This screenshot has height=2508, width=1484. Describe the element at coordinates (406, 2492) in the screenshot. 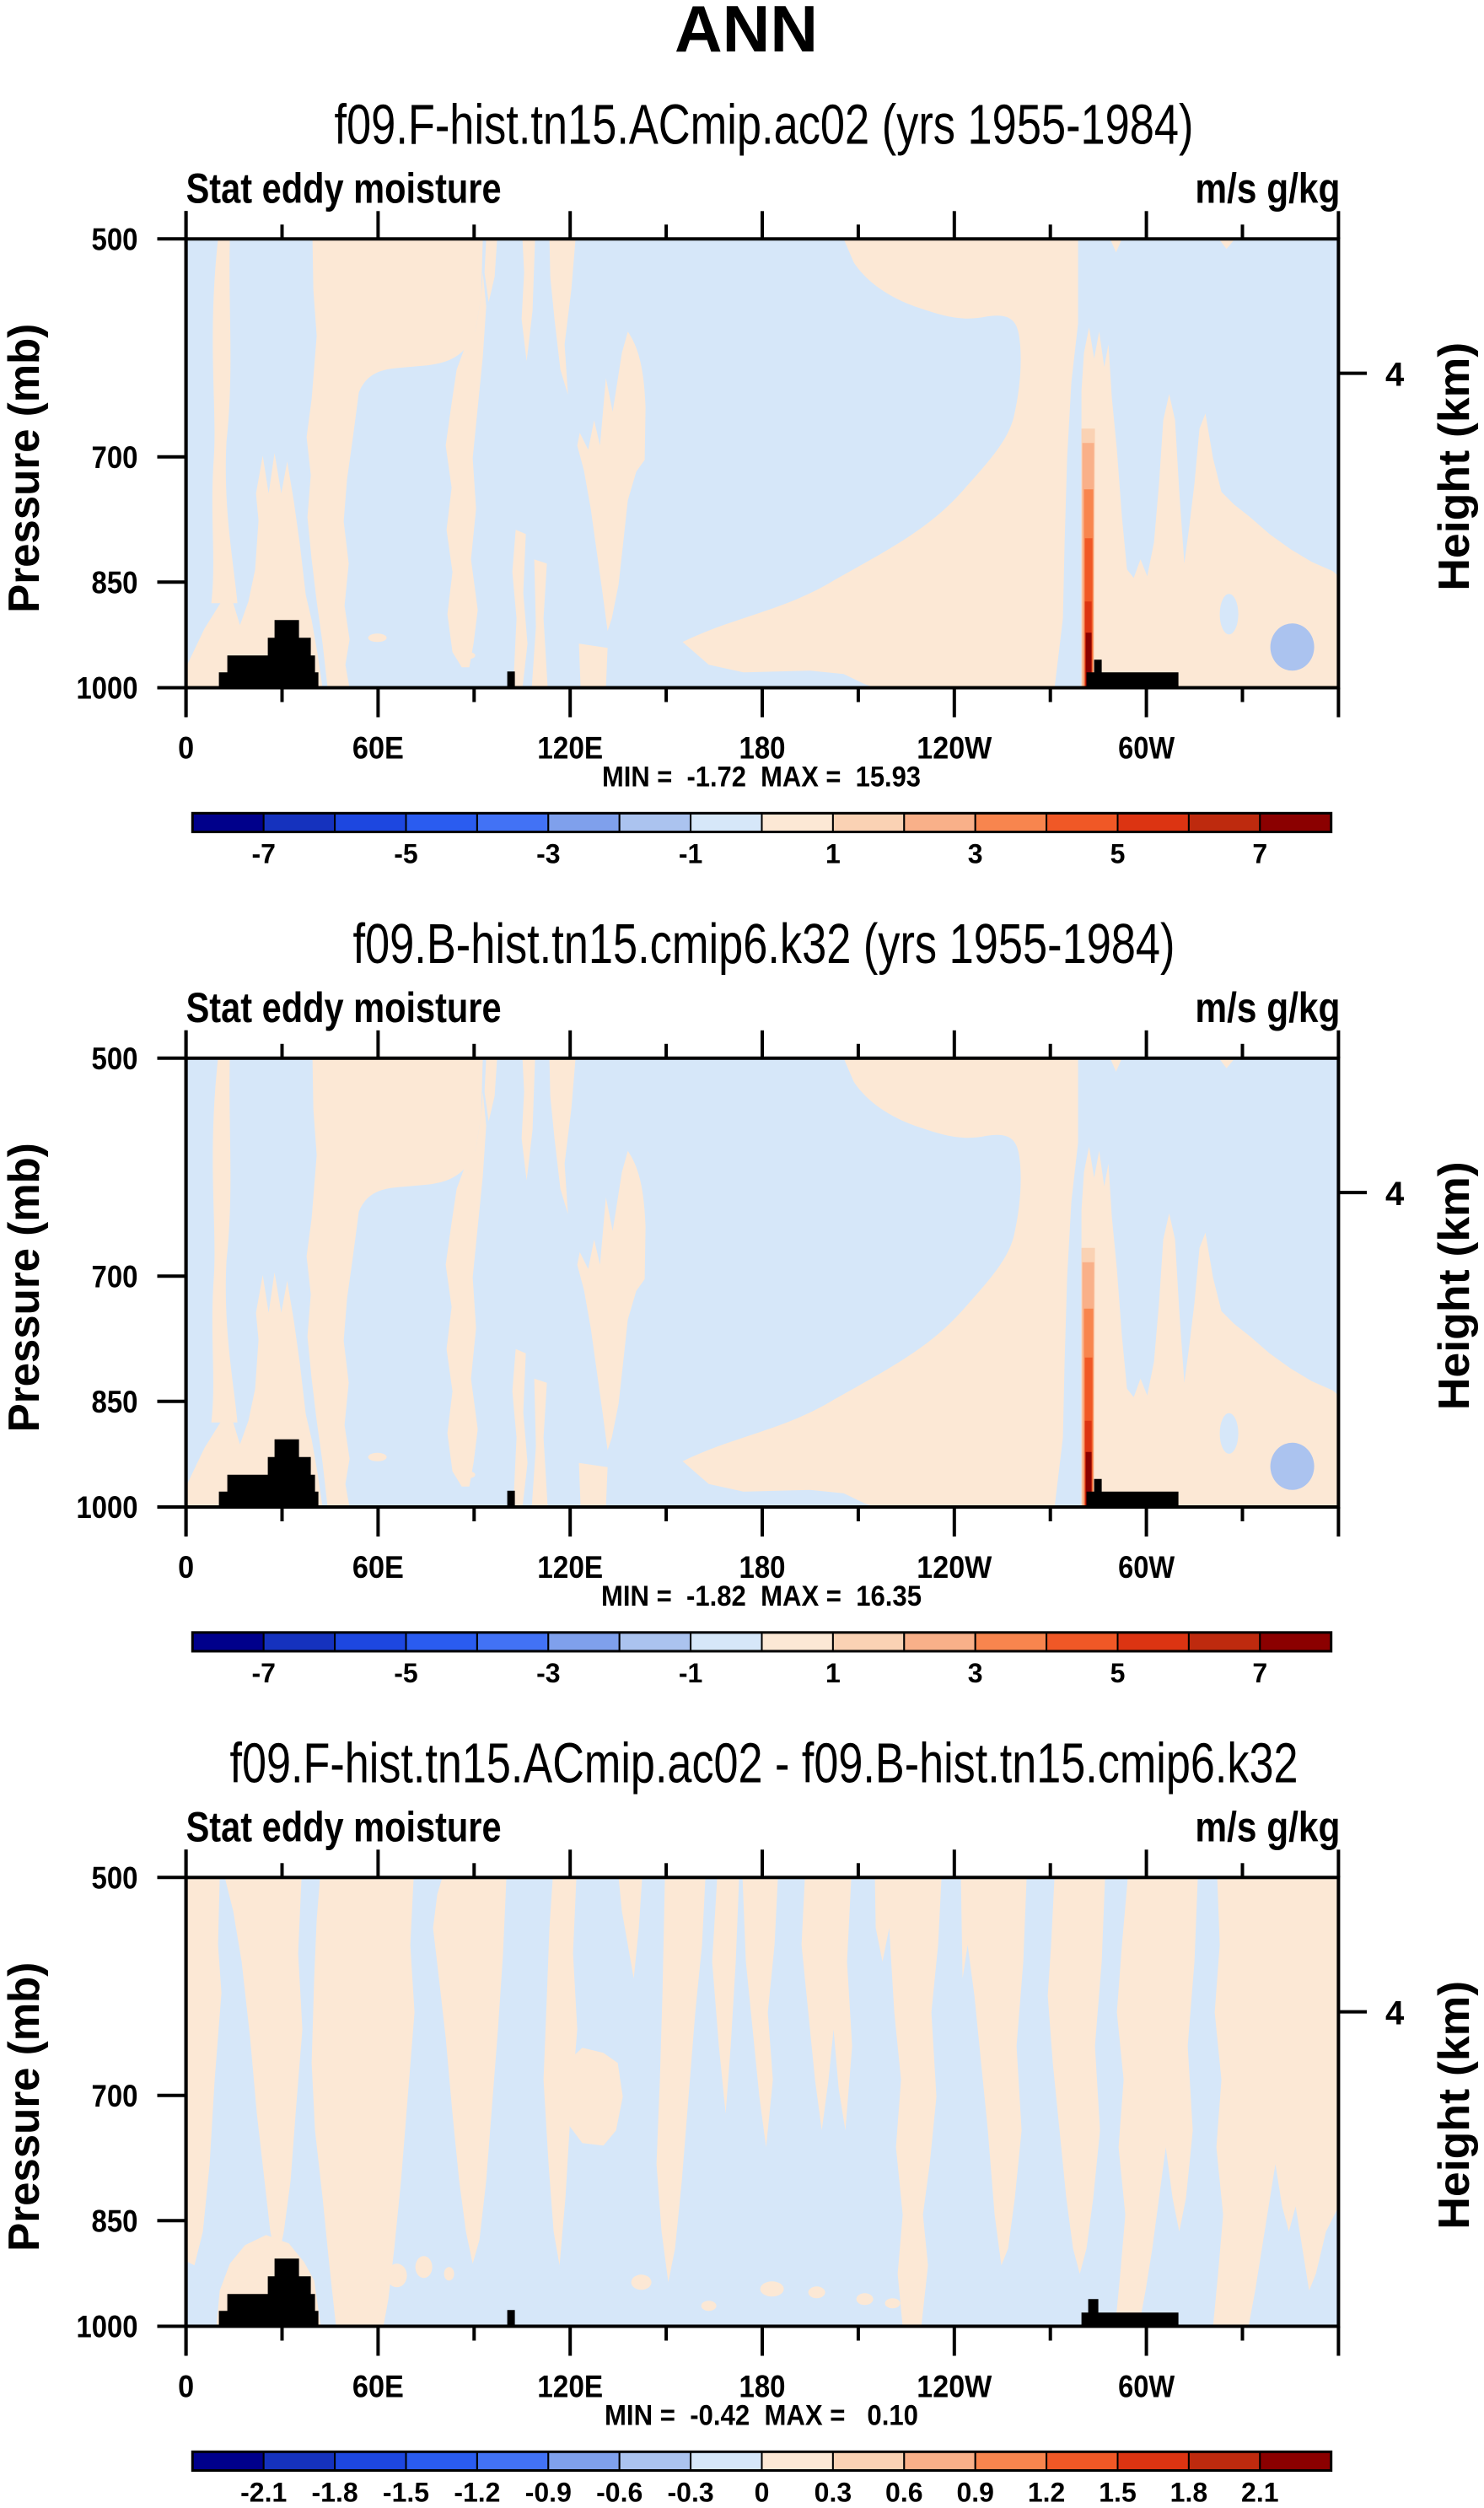

I see `svg-text: -1.5` at that location.